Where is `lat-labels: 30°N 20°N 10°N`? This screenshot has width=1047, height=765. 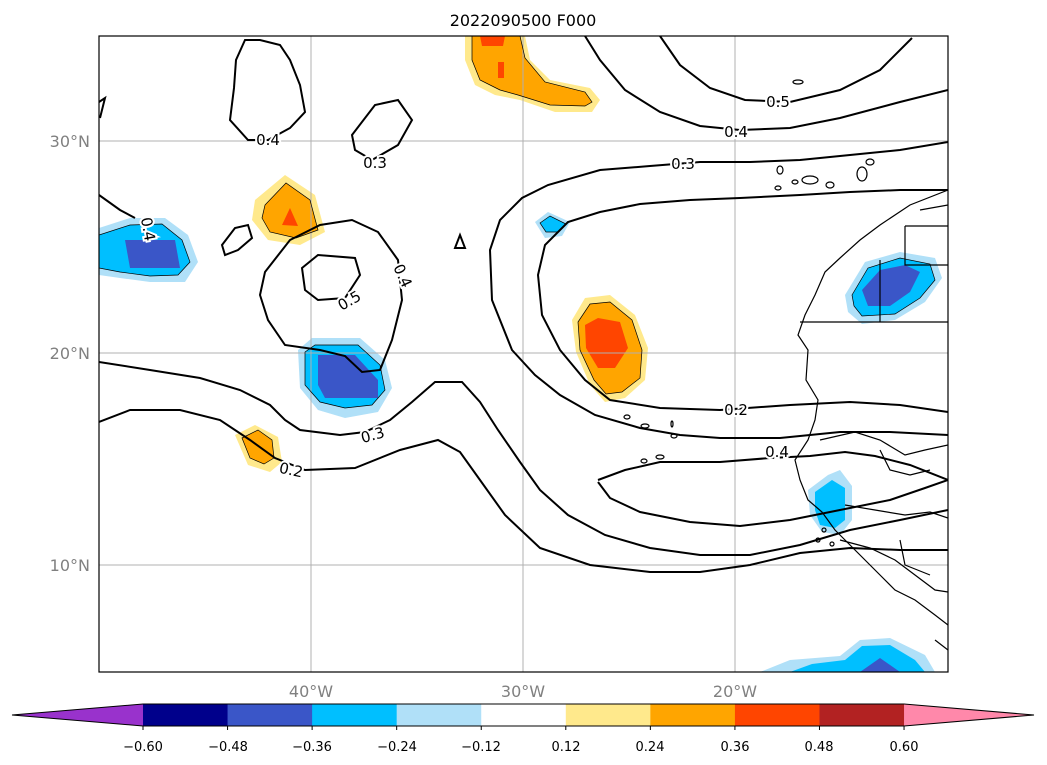 lat-labels: 30°N 20°N 10°N is located at coordinates (70, 353).